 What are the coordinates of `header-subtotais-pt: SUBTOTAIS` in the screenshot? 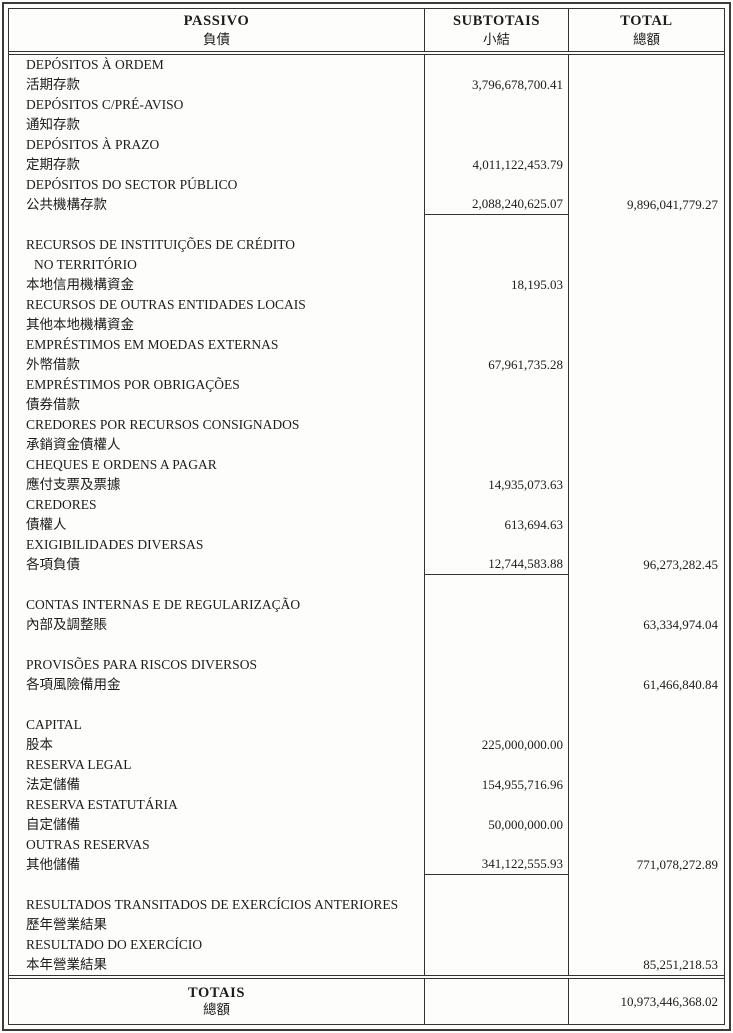 It's located at (496, 20).